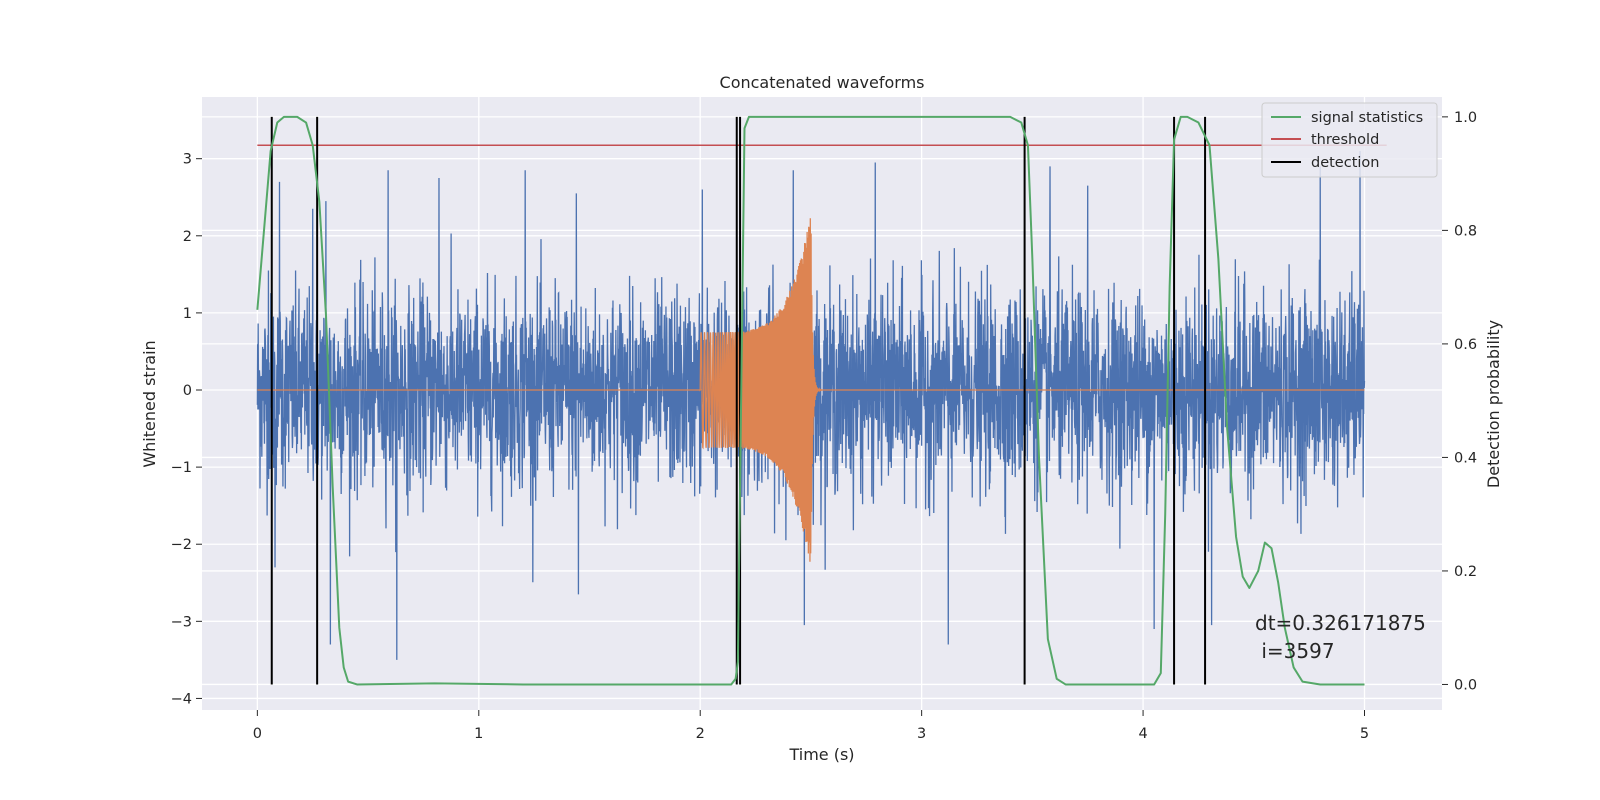 The width and height of the screenshot is (1600, 800). What do you see at coordinates (1367, 118) in the screenshot?
I see `legend-label-signal-statistics: signal statistics` at bounding box center [1367, 118].